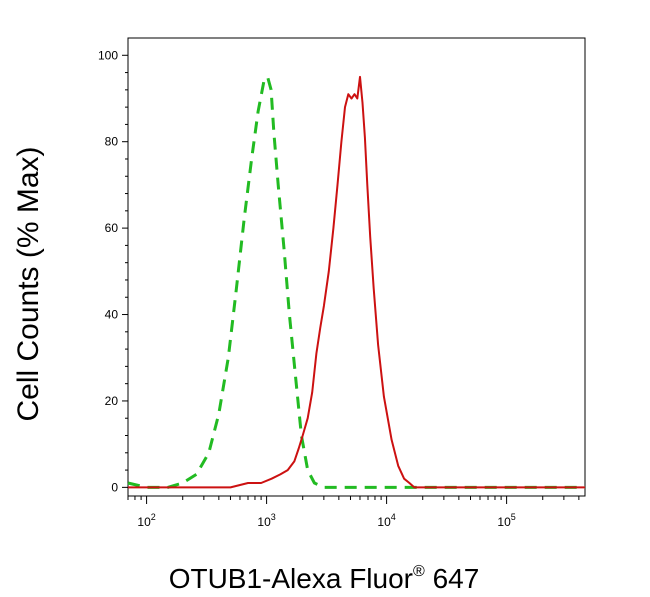 The height and width of the screenshot is (597, 650). I want to click on x-tick-label: 10³, so click(266, 520).